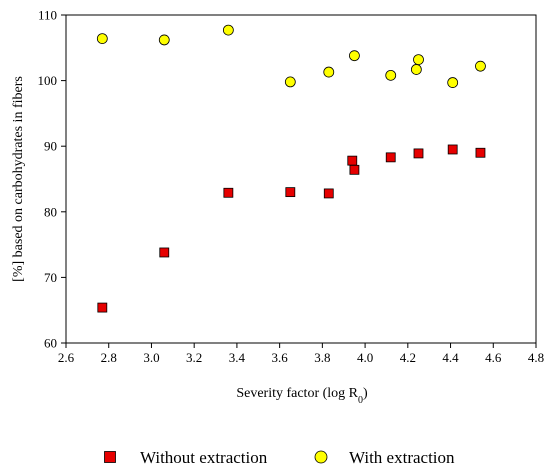 Image resolution: width=550 pixels, height=476 pixels. I want to click on x-tick-label: 4.0, so click(365, 357).